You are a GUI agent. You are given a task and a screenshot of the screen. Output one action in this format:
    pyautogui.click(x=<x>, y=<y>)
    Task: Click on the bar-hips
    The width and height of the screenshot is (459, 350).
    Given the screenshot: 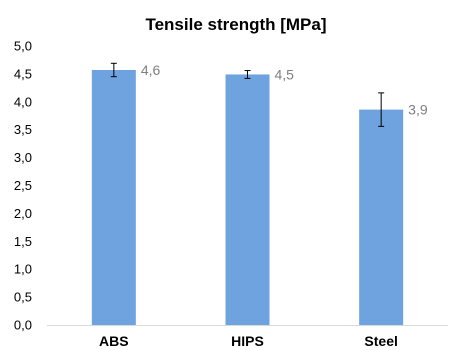 What is the action you would take?
    pyautogui.click(x=247, y=199)
    